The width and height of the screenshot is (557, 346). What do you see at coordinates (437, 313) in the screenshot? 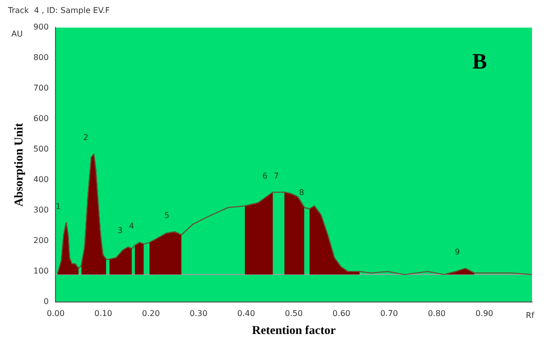
I see `x-tick-label: 0.80` at bounding box center [437, 313].